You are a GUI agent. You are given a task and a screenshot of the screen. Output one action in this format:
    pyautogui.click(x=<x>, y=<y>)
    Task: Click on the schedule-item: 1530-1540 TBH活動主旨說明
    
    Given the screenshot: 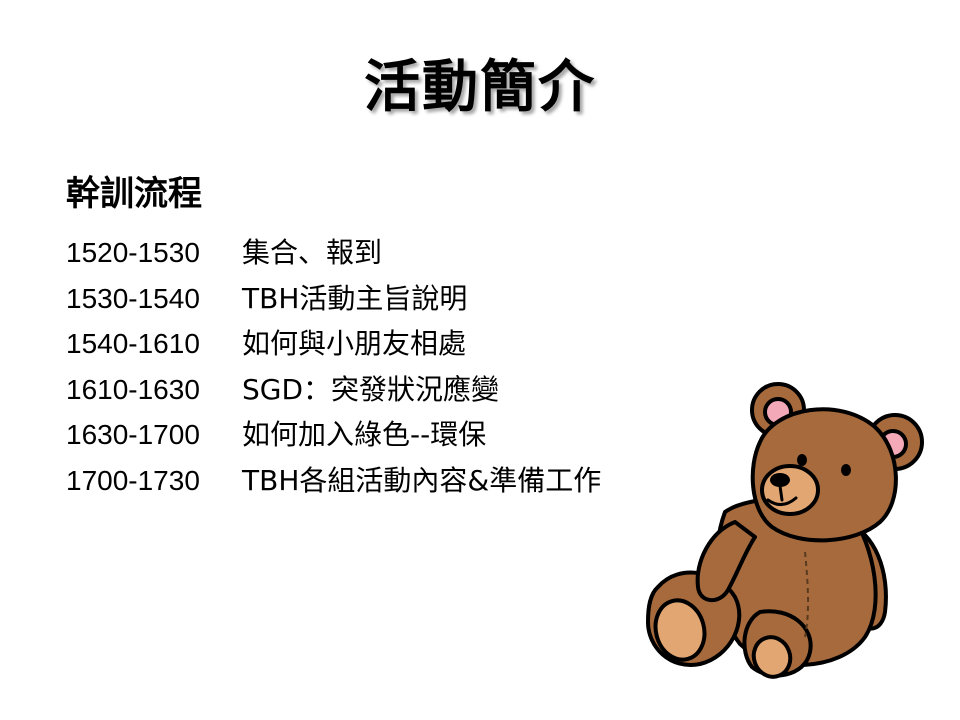 What is the action you would take?
    pyautogui.click(x=333, y=299)
    